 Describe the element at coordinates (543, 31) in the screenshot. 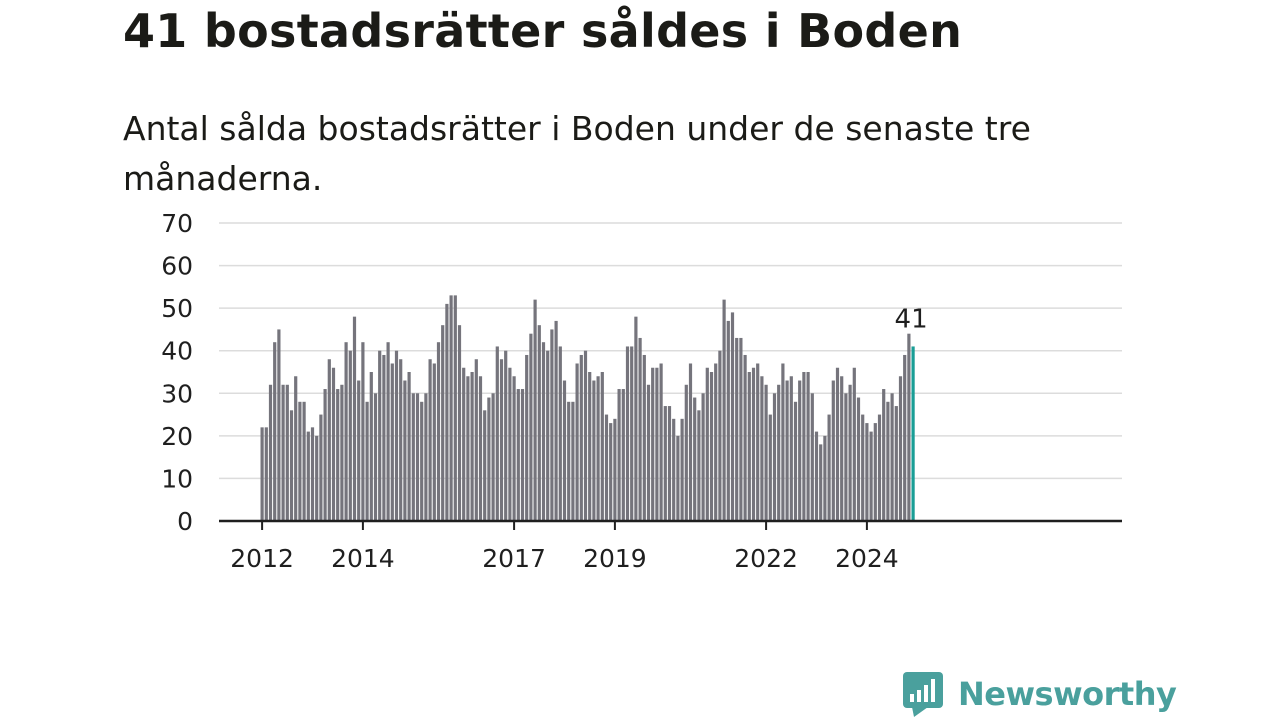

I see `chart-title: 41 bostadsrätter såldes i Boden` at that location.